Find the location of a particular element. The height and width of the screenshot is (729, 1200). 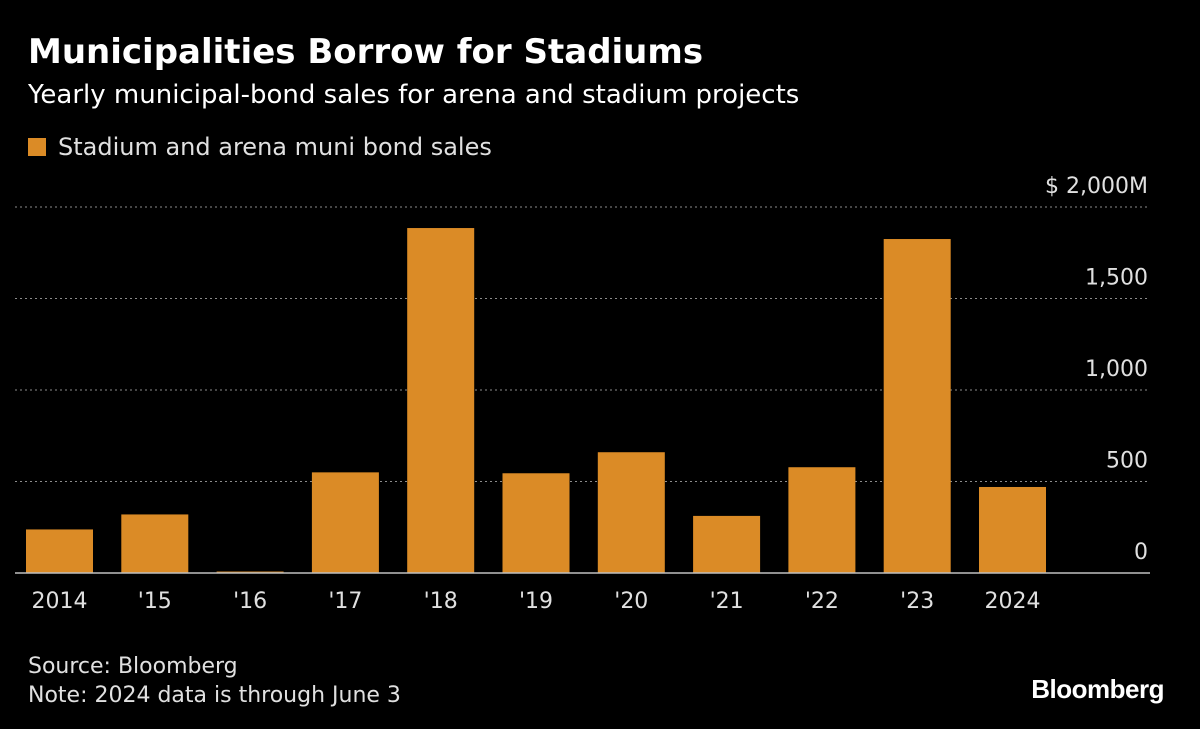

y-tick-label: 1,000 is located at coordinates (1116, 369).